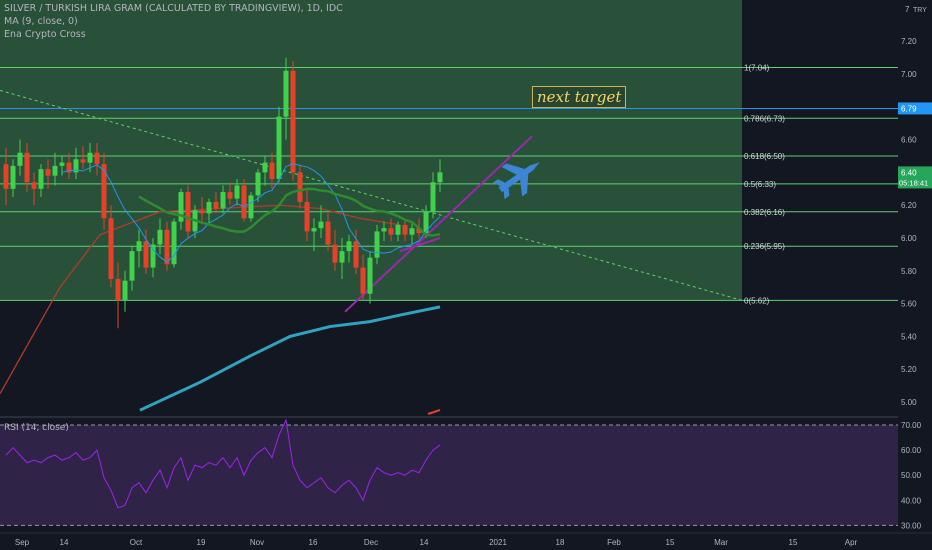 Image resolution: width=932 pixels, height=550 pixels. What do you see at coordinates (909, 108) in the screenshot?
I see `target-price-label: 6.79` at bounding box center [909, 108].